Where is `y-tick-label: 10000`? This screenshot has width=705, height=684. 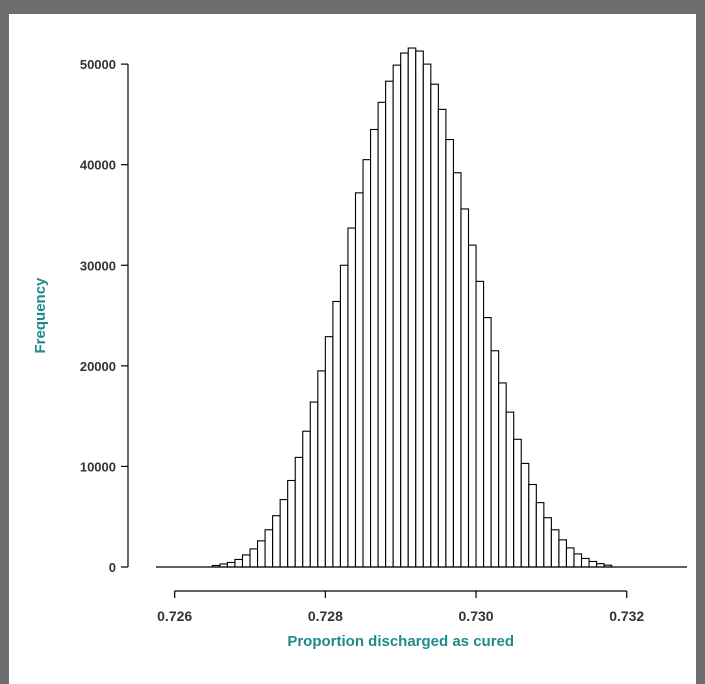 y-tick-label: 10000 is located at coordinates (98, 466).